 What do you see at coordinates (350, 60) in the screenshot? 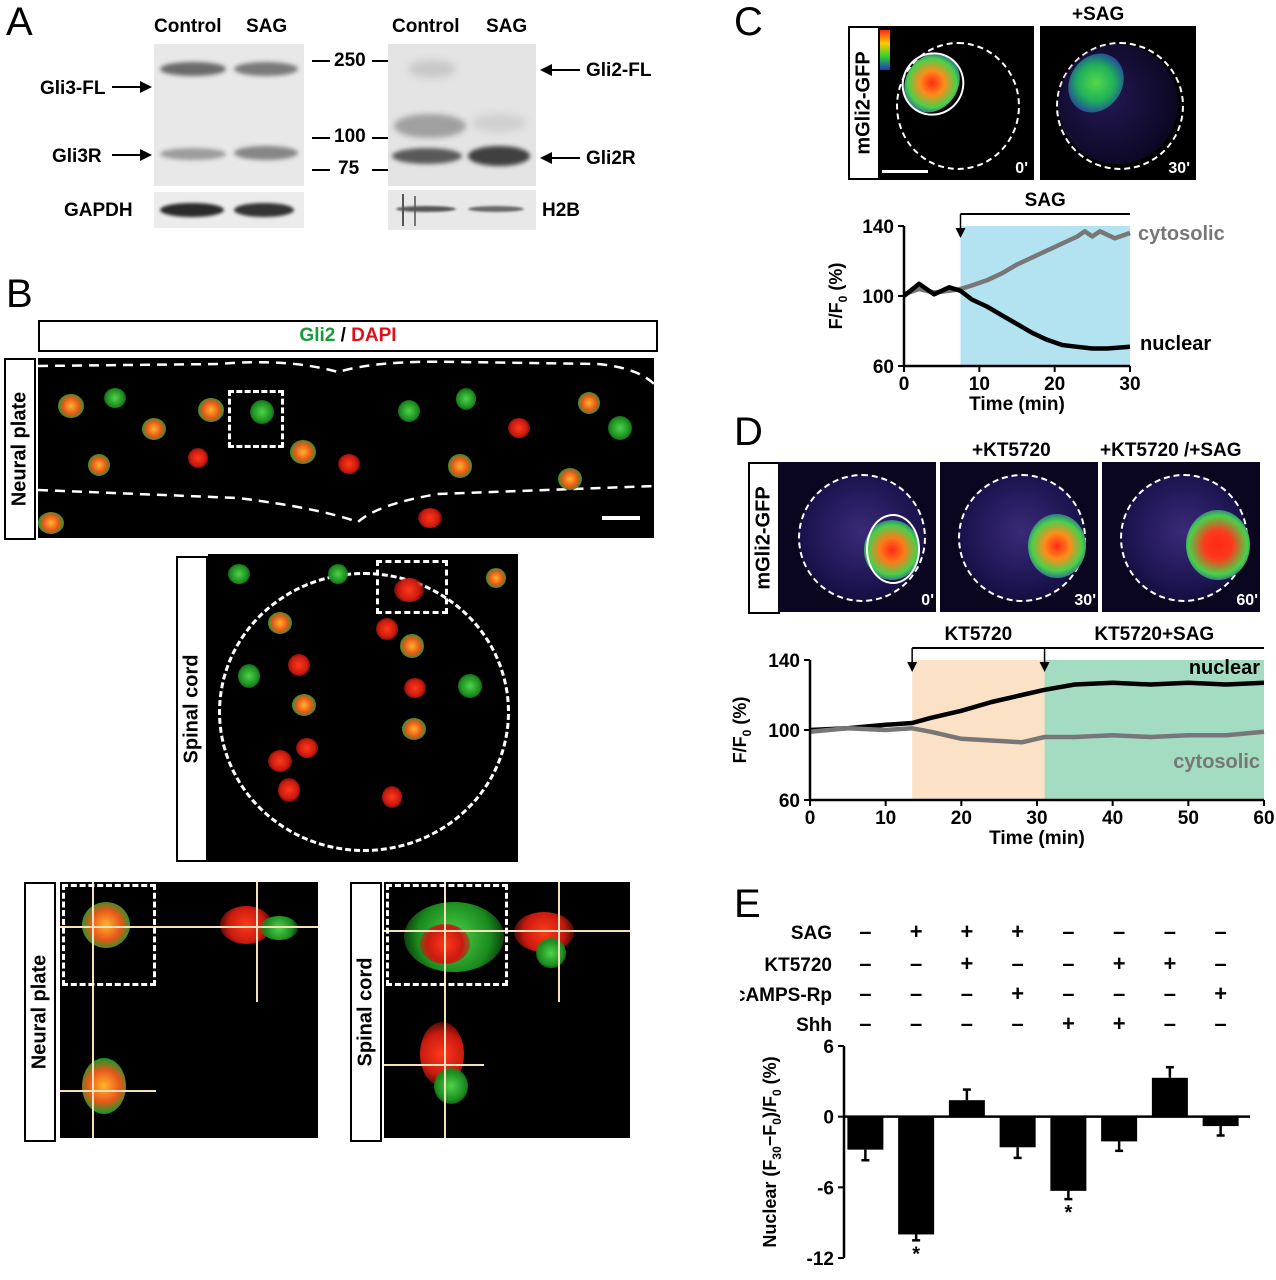
I see `marker-250: 250` at bounding box center [350, 60].